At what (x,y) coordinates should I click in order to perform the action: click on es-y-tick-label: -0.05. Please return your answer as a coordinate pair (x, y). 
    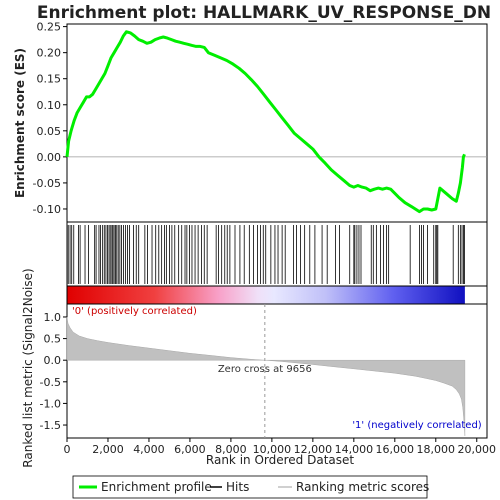
    Looking at the image, I should click on (47, 183).